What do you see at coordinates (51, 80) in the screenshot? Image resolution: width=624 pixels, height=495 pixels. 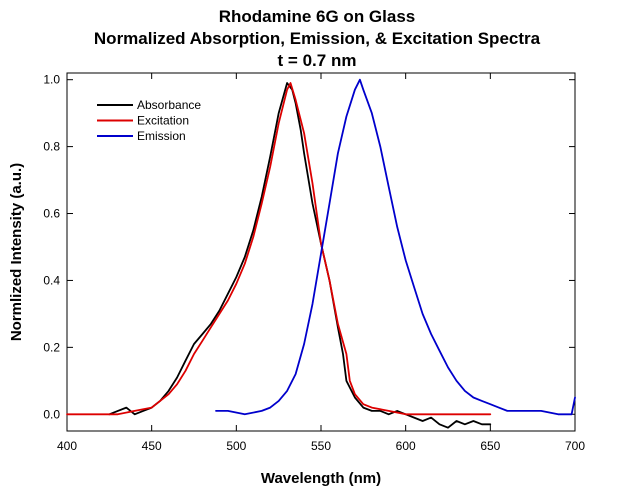 I see `y-tick-label: 1.0` at bounding box center [51, 80].